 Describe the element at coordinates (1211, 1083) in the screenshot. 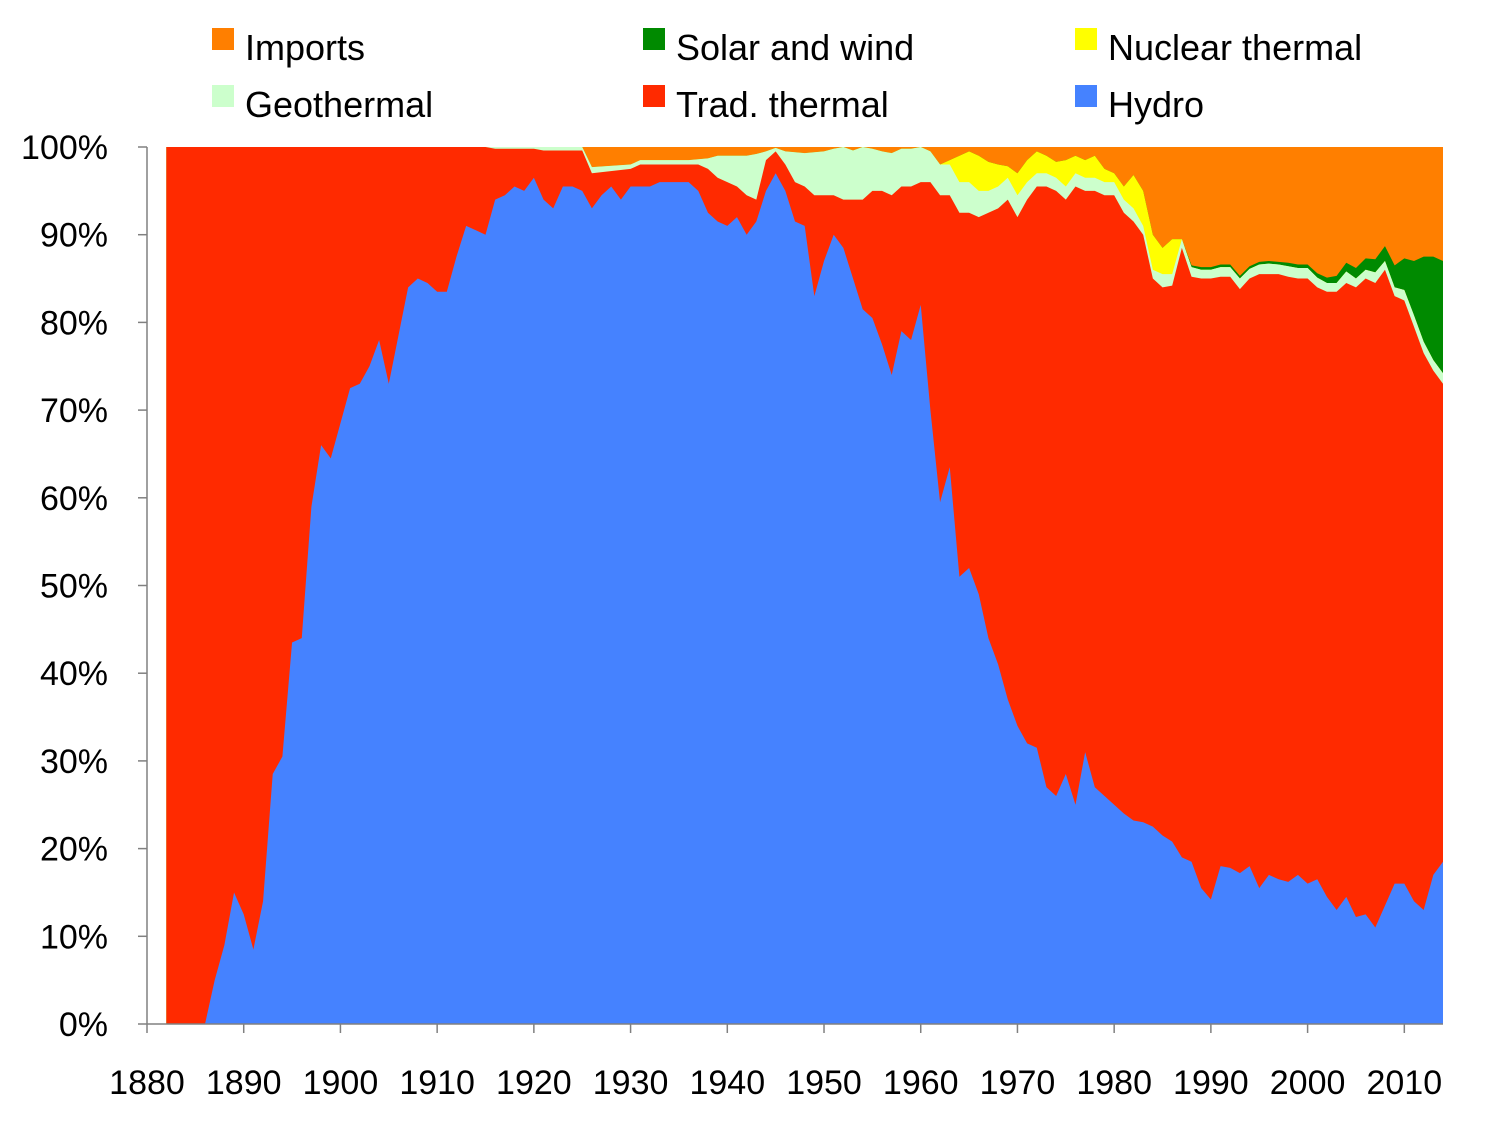

I see `x-tick-label: 1990` at that location.